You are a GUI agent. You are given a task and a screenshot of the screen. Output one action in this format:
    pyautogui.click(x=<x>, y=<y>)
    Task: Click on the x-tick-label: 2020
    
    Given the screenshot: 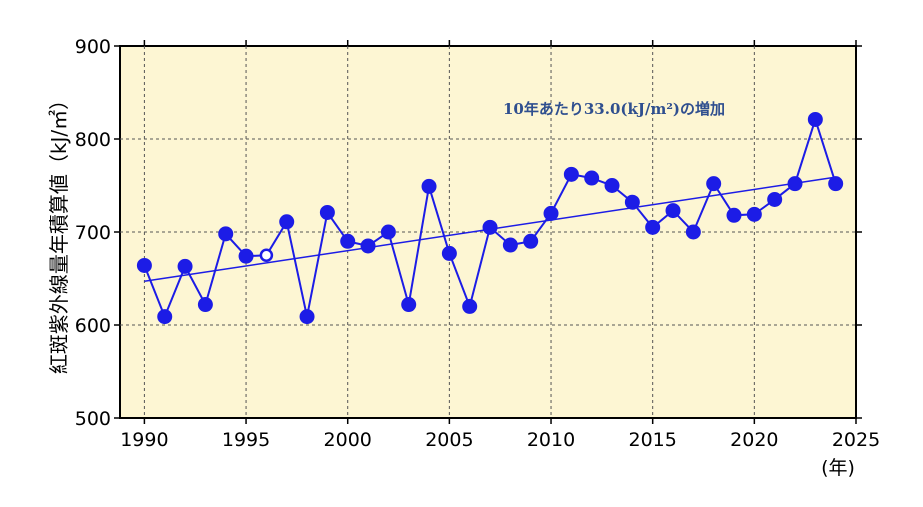 What is the action you would take?
    pyautogui.click(x=754, y=440)
    